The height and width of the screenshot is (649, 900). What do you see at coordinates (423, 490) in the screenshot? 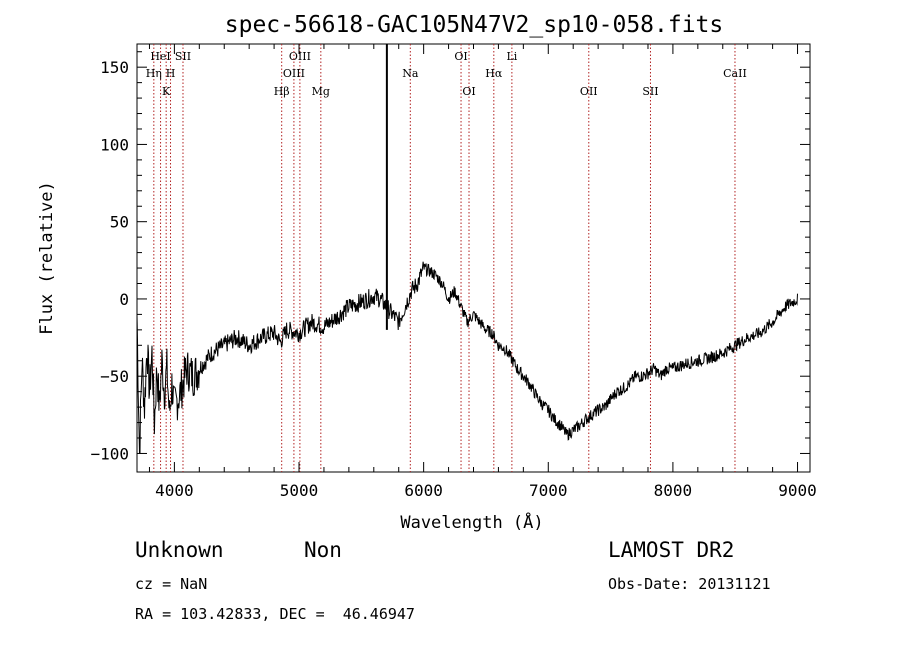
I see `x-tick-label: 6000` at bounding box center [423, 490].